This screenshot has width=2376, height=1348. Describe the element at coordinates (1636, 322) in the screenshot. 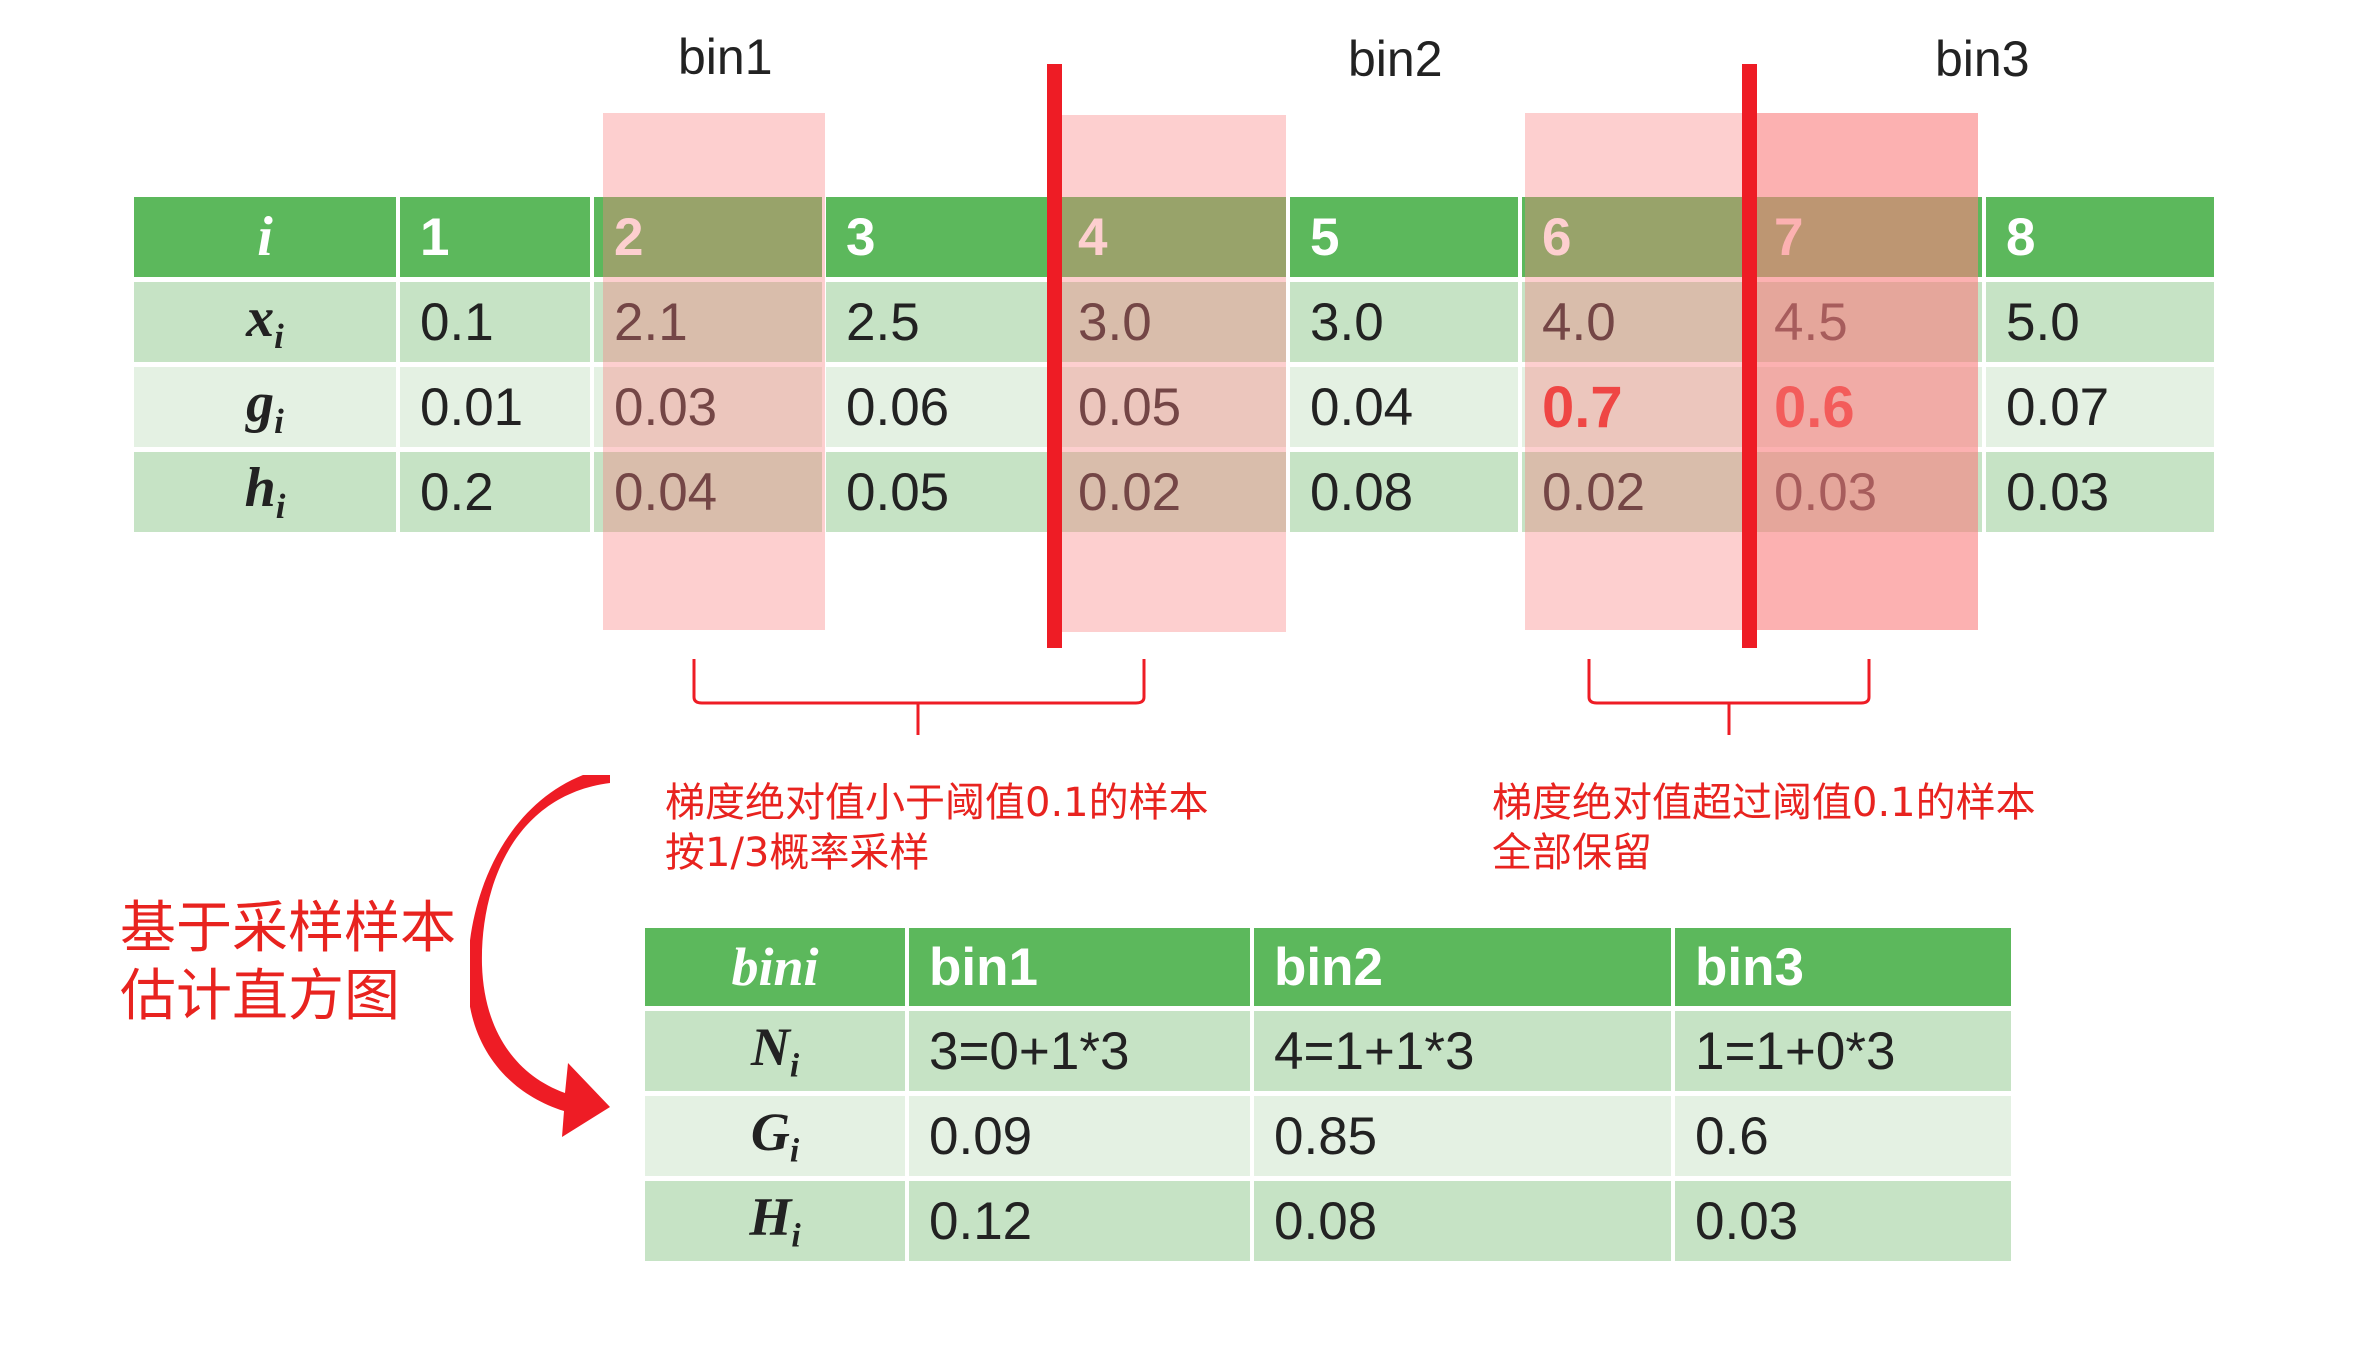

I see `feature-cell: 4.0` at that location.